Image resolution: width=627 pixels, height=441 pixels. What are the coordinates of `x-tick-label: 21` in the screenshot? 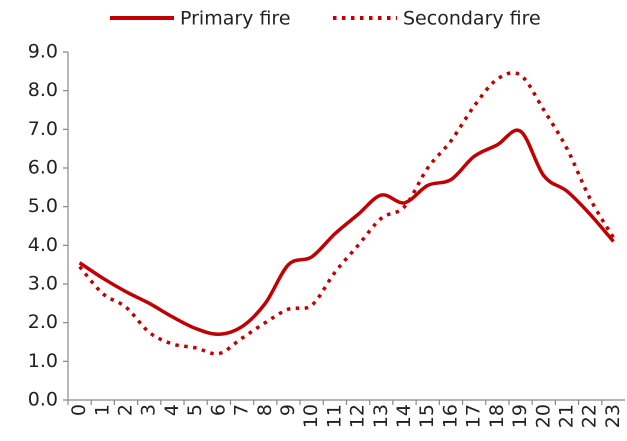 It's located at (566, 416).